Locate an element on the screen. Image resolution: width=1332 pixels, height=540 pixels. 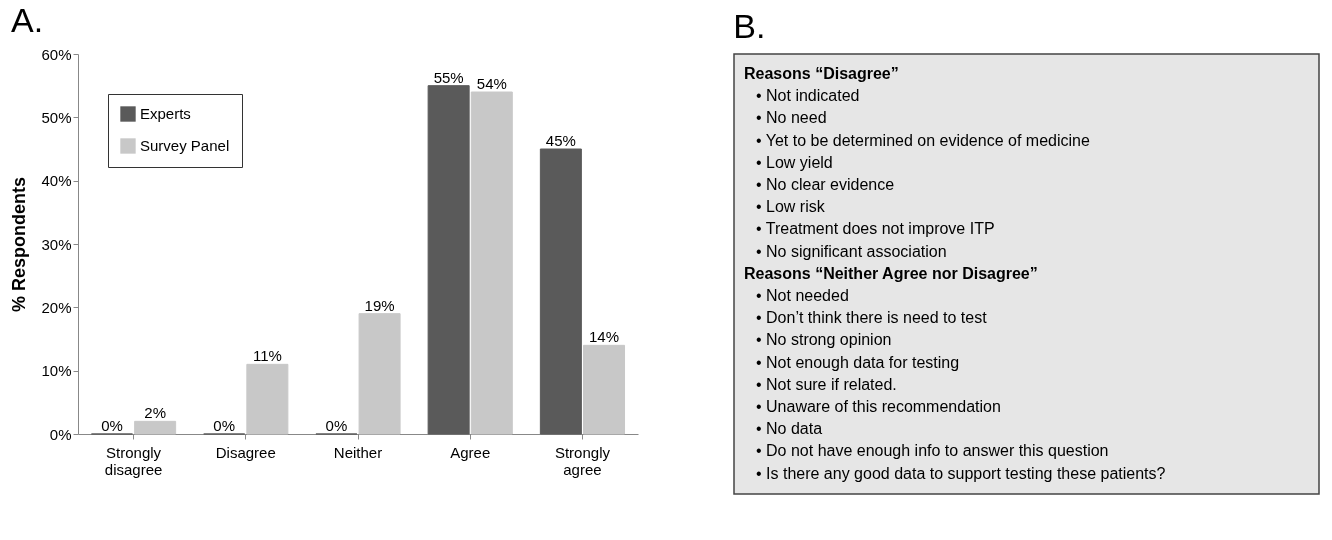
text: • Unaware of this recommendation is located at coordinates (878, 406).